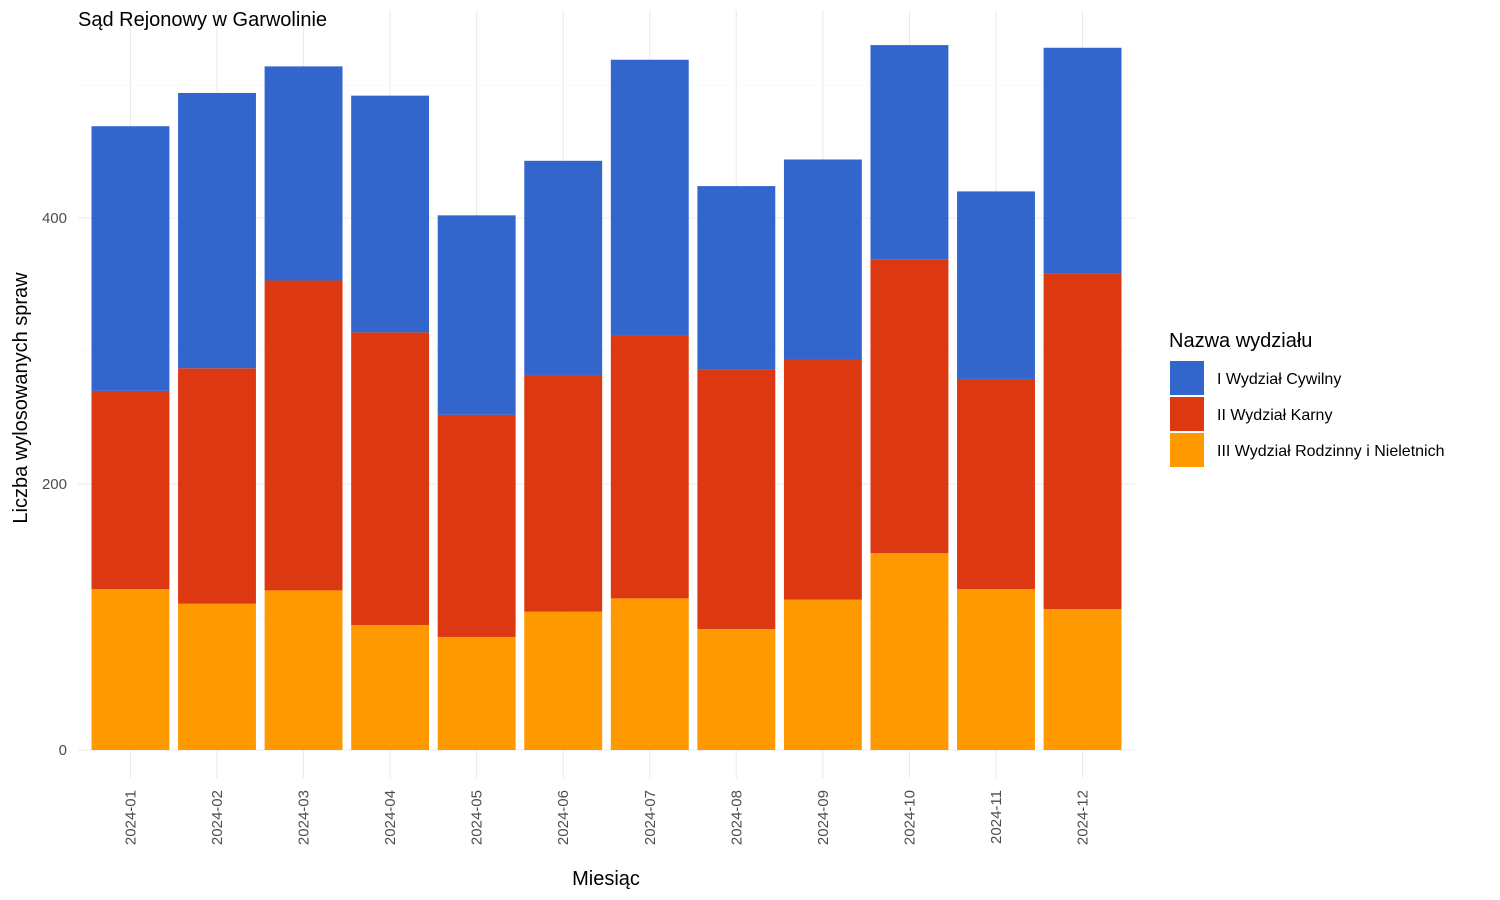  I want to click on y-axis-ticks: 0 200 400, so click(54, 484).